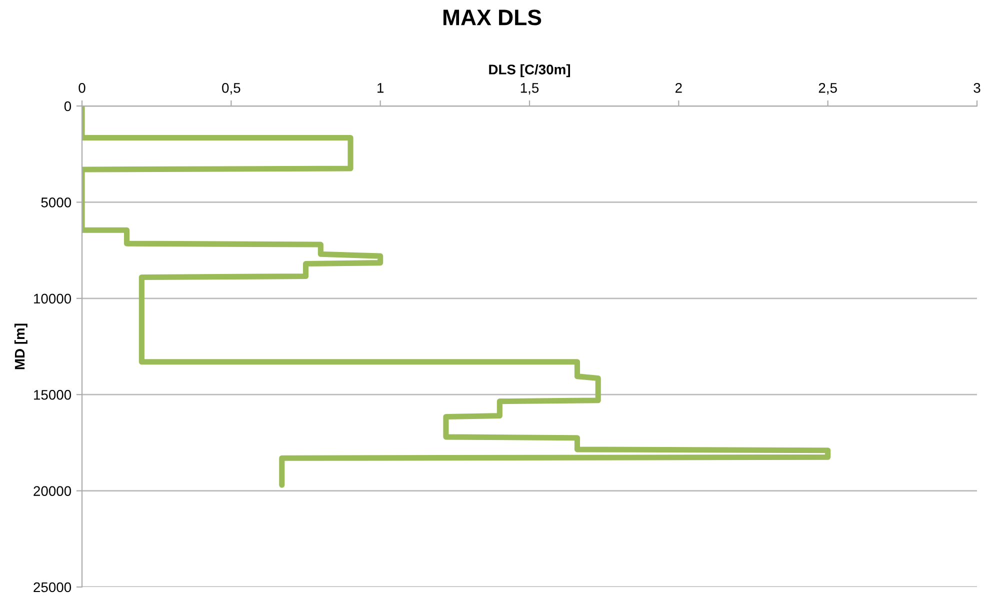  What do you see at coordinates (231, 88) in the screenshot?
I see `x-tick-label: 0,5` at bounding box center [231, 88].